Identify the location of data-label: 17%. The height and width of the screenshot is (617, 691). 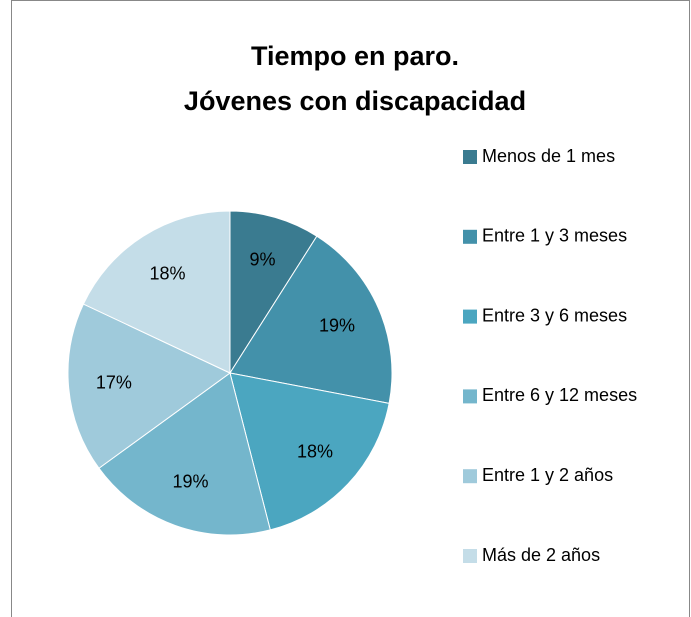
(114, 383).